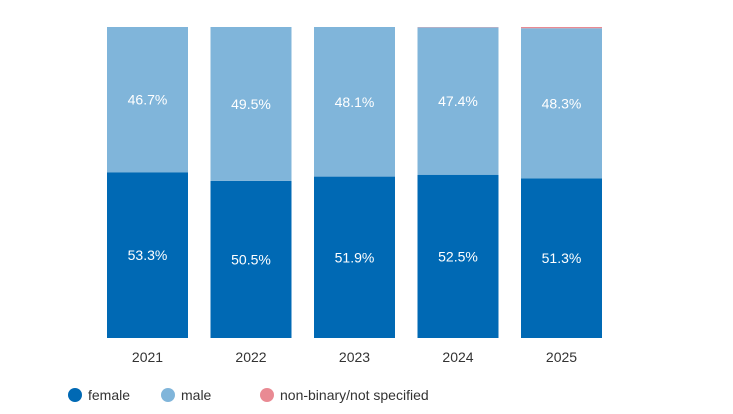  I want to click on legend-label-non-binary-not-specified: non-binary/not specified, so click(354, 395).